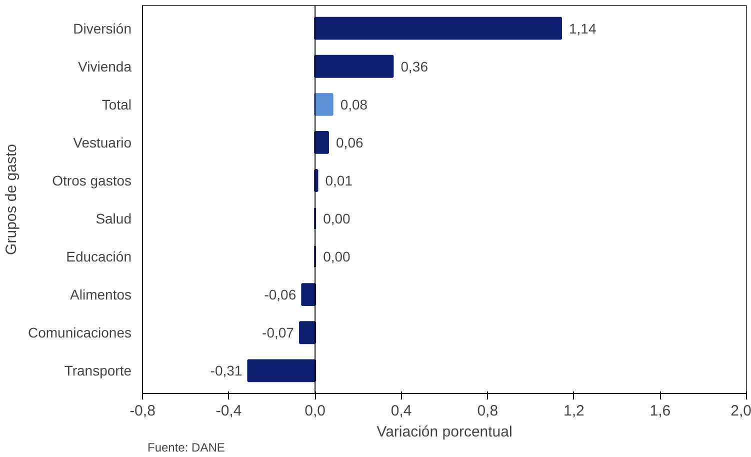 This screenshot has height=457, width=751. Describe the element at coordinates (574, 411) in the screenshot. I see `x-tick-label: 1,2` at that location.